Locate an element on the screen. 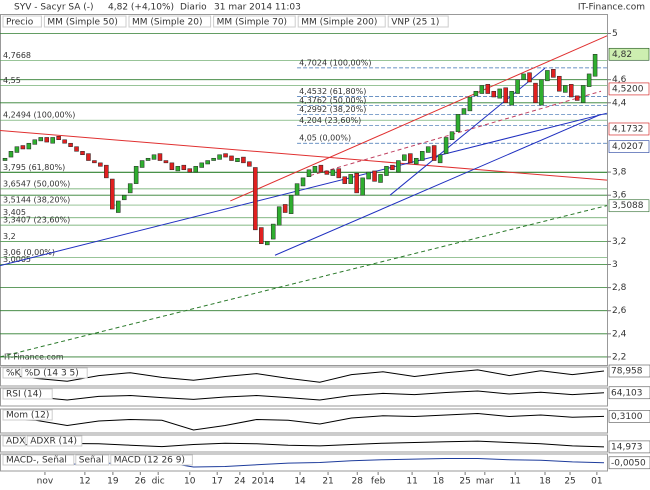 The image size is (650, 490). panel-frame is located at coordinates (304, 443).